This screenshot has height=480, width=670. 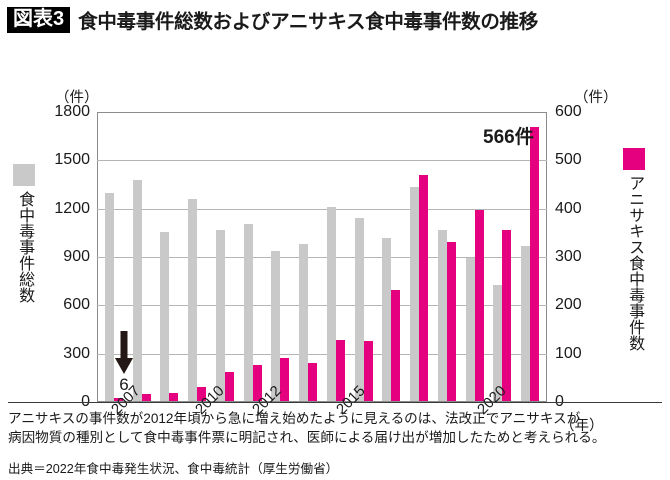 What do you see at coordinates (173, 468) in the screenshot?
I see `source-citation: 出典＝2022年食中毒発生状況、食中毒統計（厚生労働省）` at bounding box center [173, 468].